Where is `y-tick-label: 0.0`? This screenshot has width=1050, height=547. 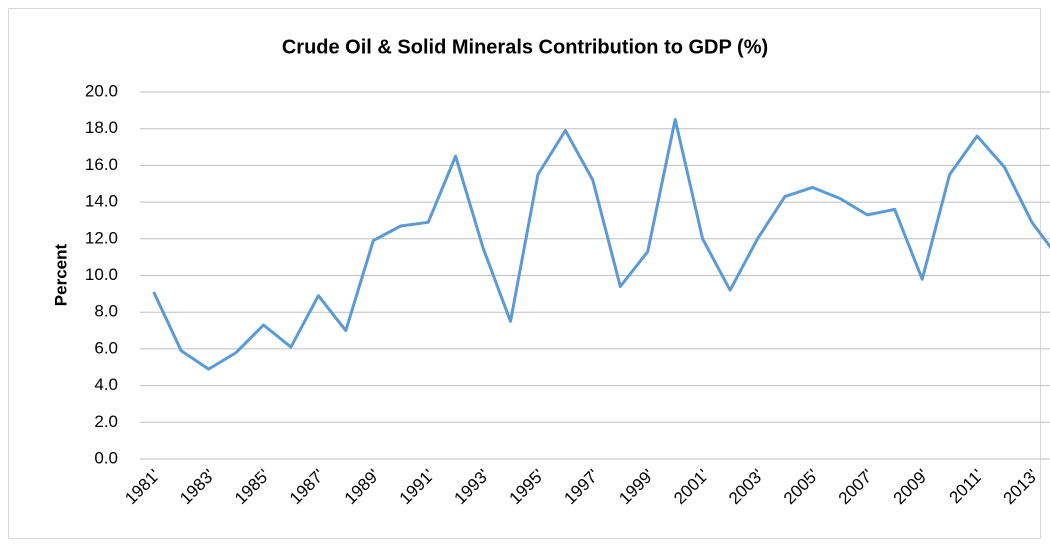
y-tick-label: 0.0 is located at coordinates (106, 457).